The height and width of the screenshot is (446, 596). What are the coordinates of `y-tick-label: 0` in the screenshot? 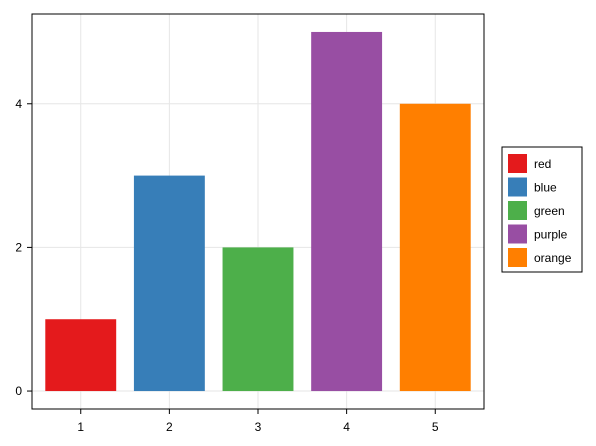 It's located at (18, 391).